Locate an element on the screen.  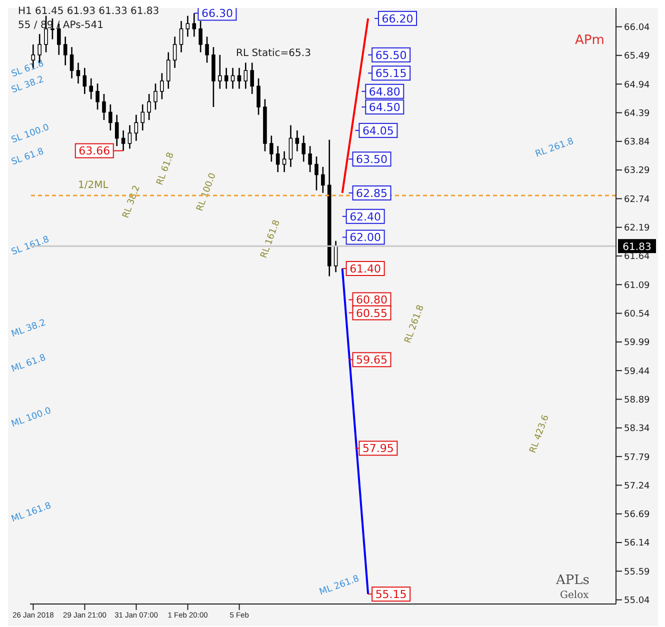
annotation: 60.55 is located at coordinates (372, 313).